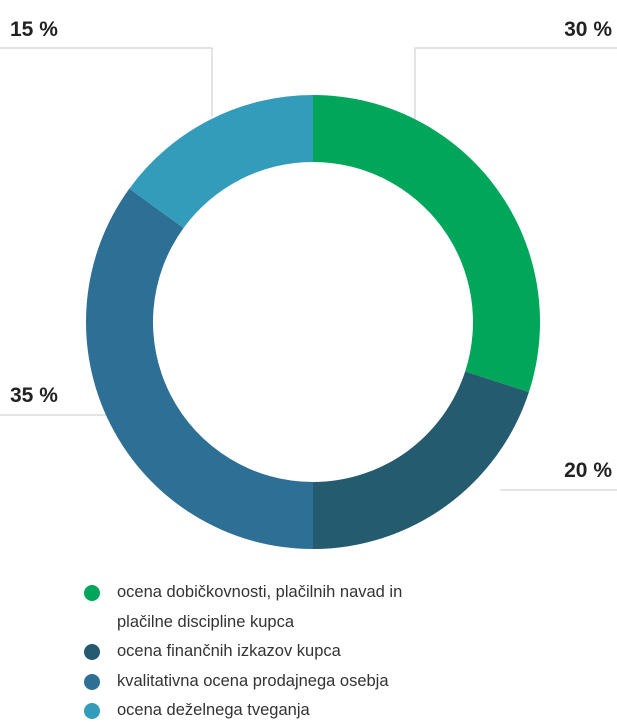 This screenshot has width=617, height=726. I want to click on legend-label: ocena finančnih izkazov kupca, so click(229, 651).